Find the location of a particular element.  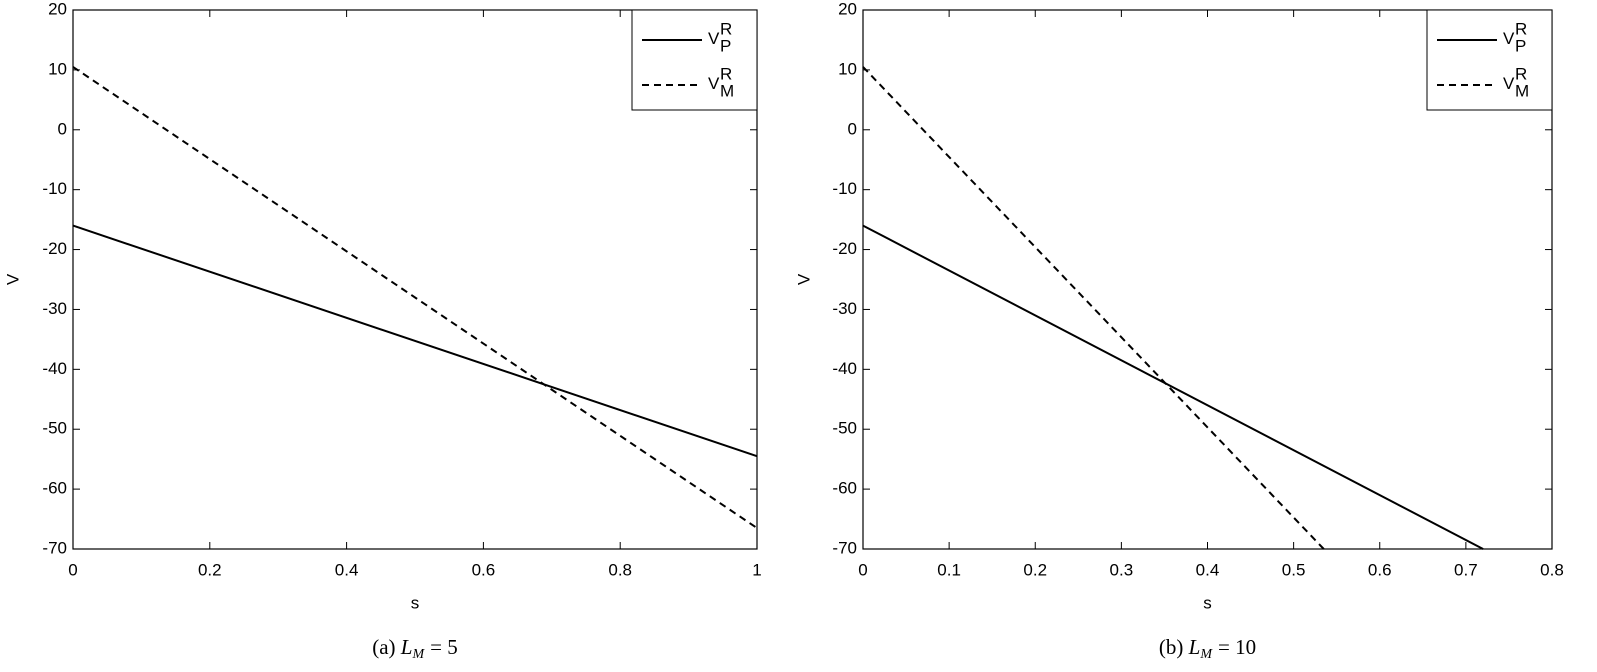

x-tick-label: 0.1 is located at coordinates (949, 569).